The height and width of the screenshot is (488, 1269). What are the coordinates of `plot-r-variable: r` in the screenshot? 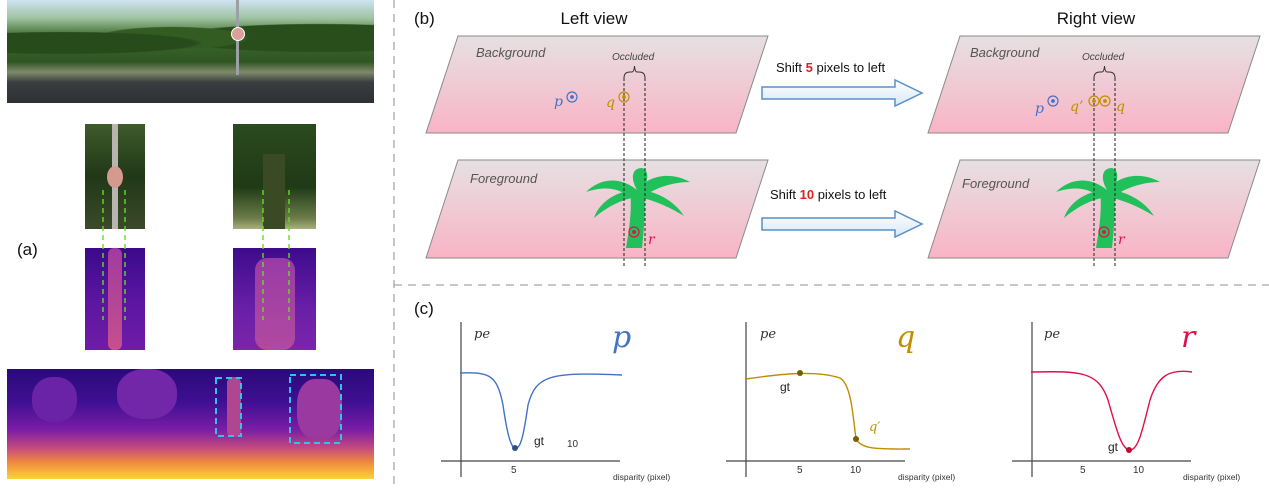 It's located at (1188, 337).